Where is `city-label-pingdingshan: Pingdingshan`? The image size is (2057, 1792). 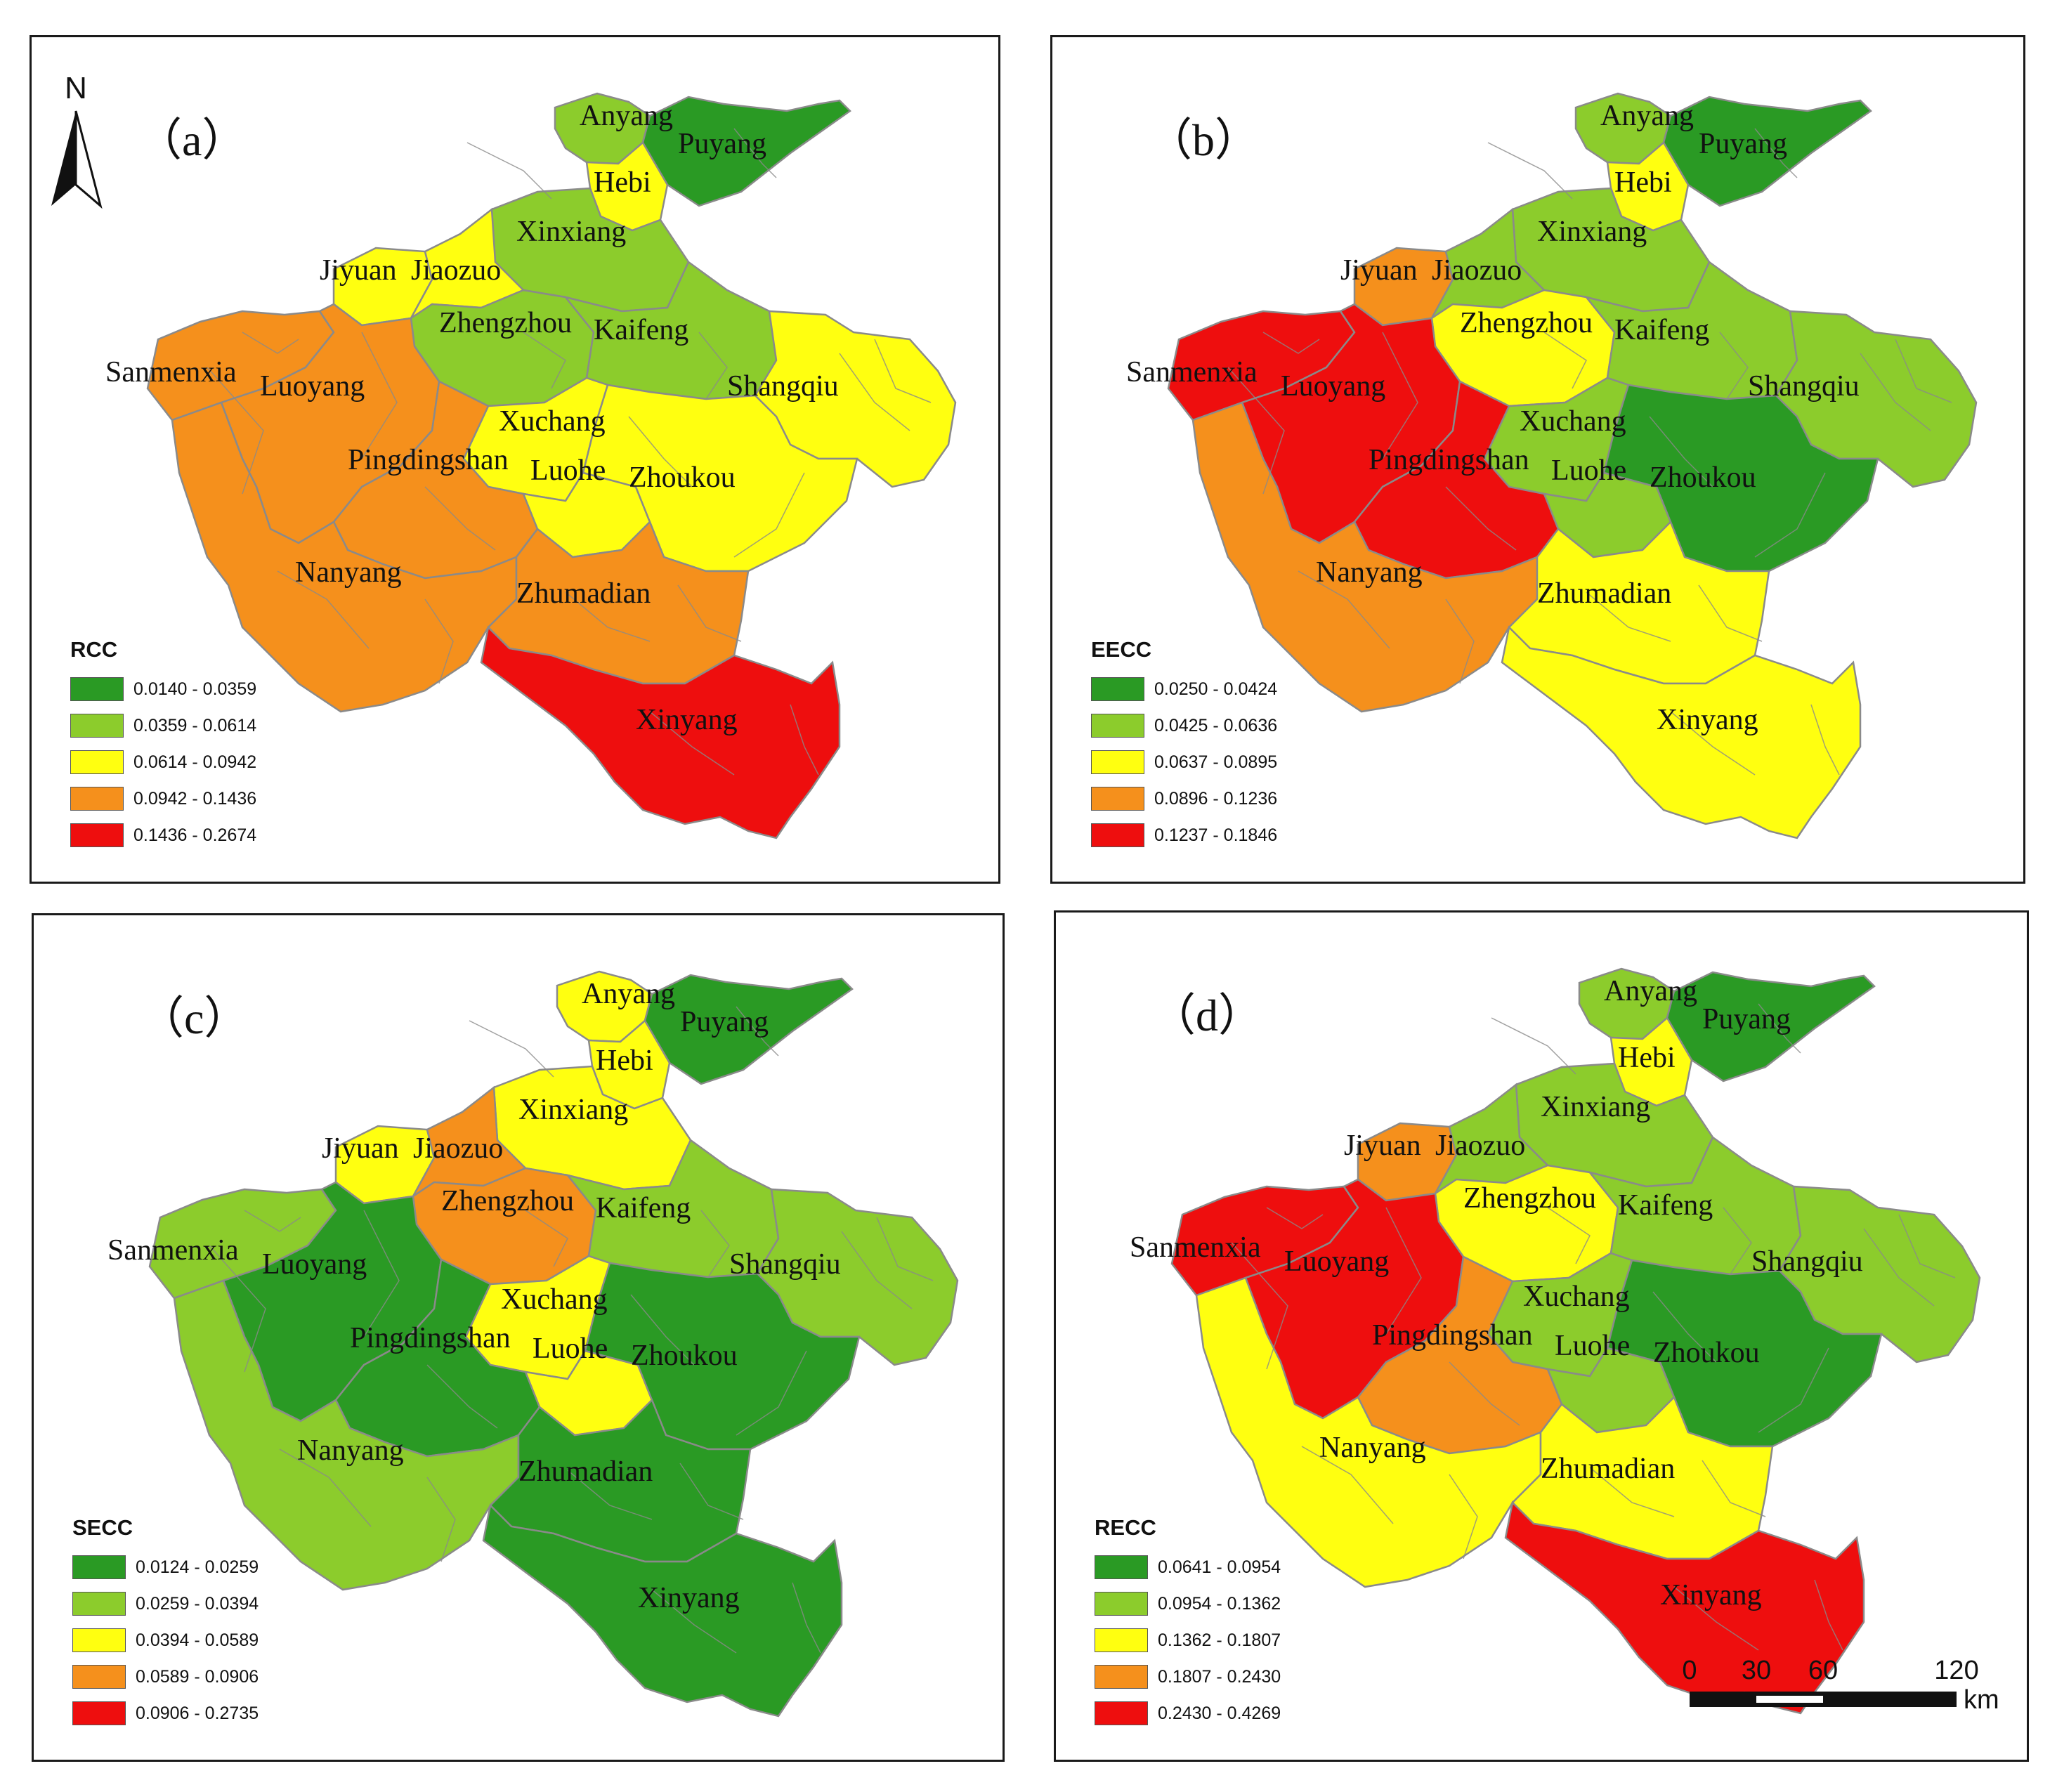
city-label-pingdingshan: Pingdingshan is located at coordinates (430, 1338).